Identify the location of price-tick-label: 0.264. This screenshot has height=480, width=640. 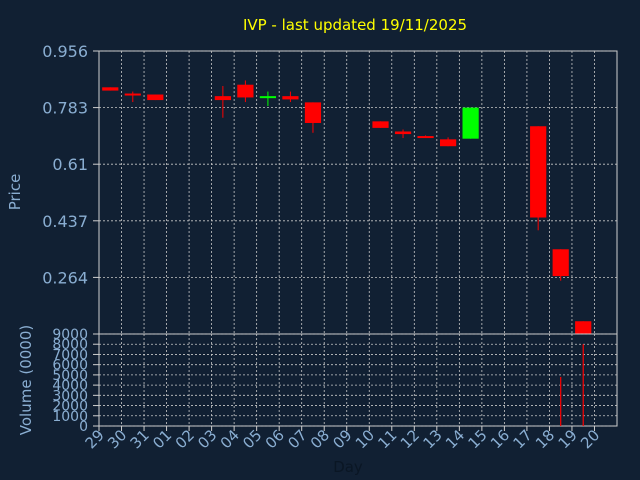
(65, 277).